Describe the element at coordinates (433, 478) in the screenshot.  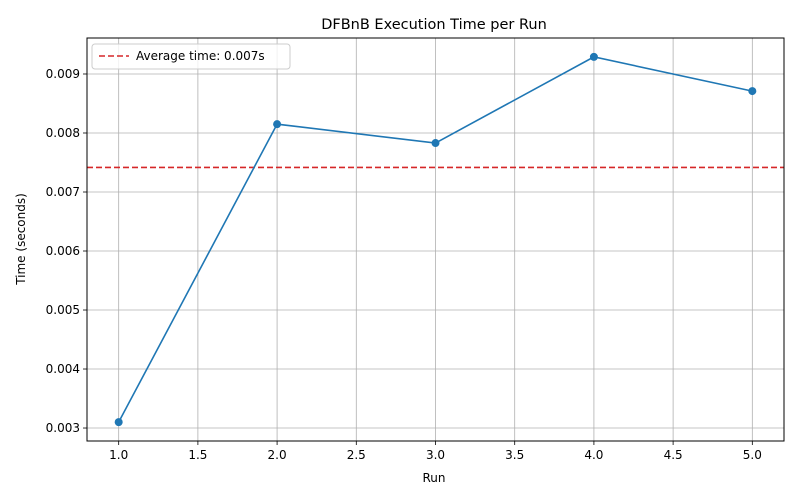
I see `x-axis-label: Run` at that location.